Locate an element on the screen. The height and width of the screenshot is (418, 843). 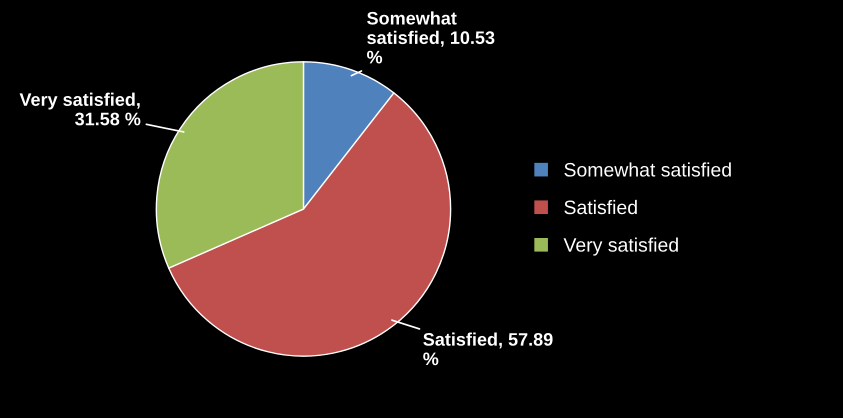
data-label: Somewhat satisfied, 10.53 % is located at coordinates (430, 37).